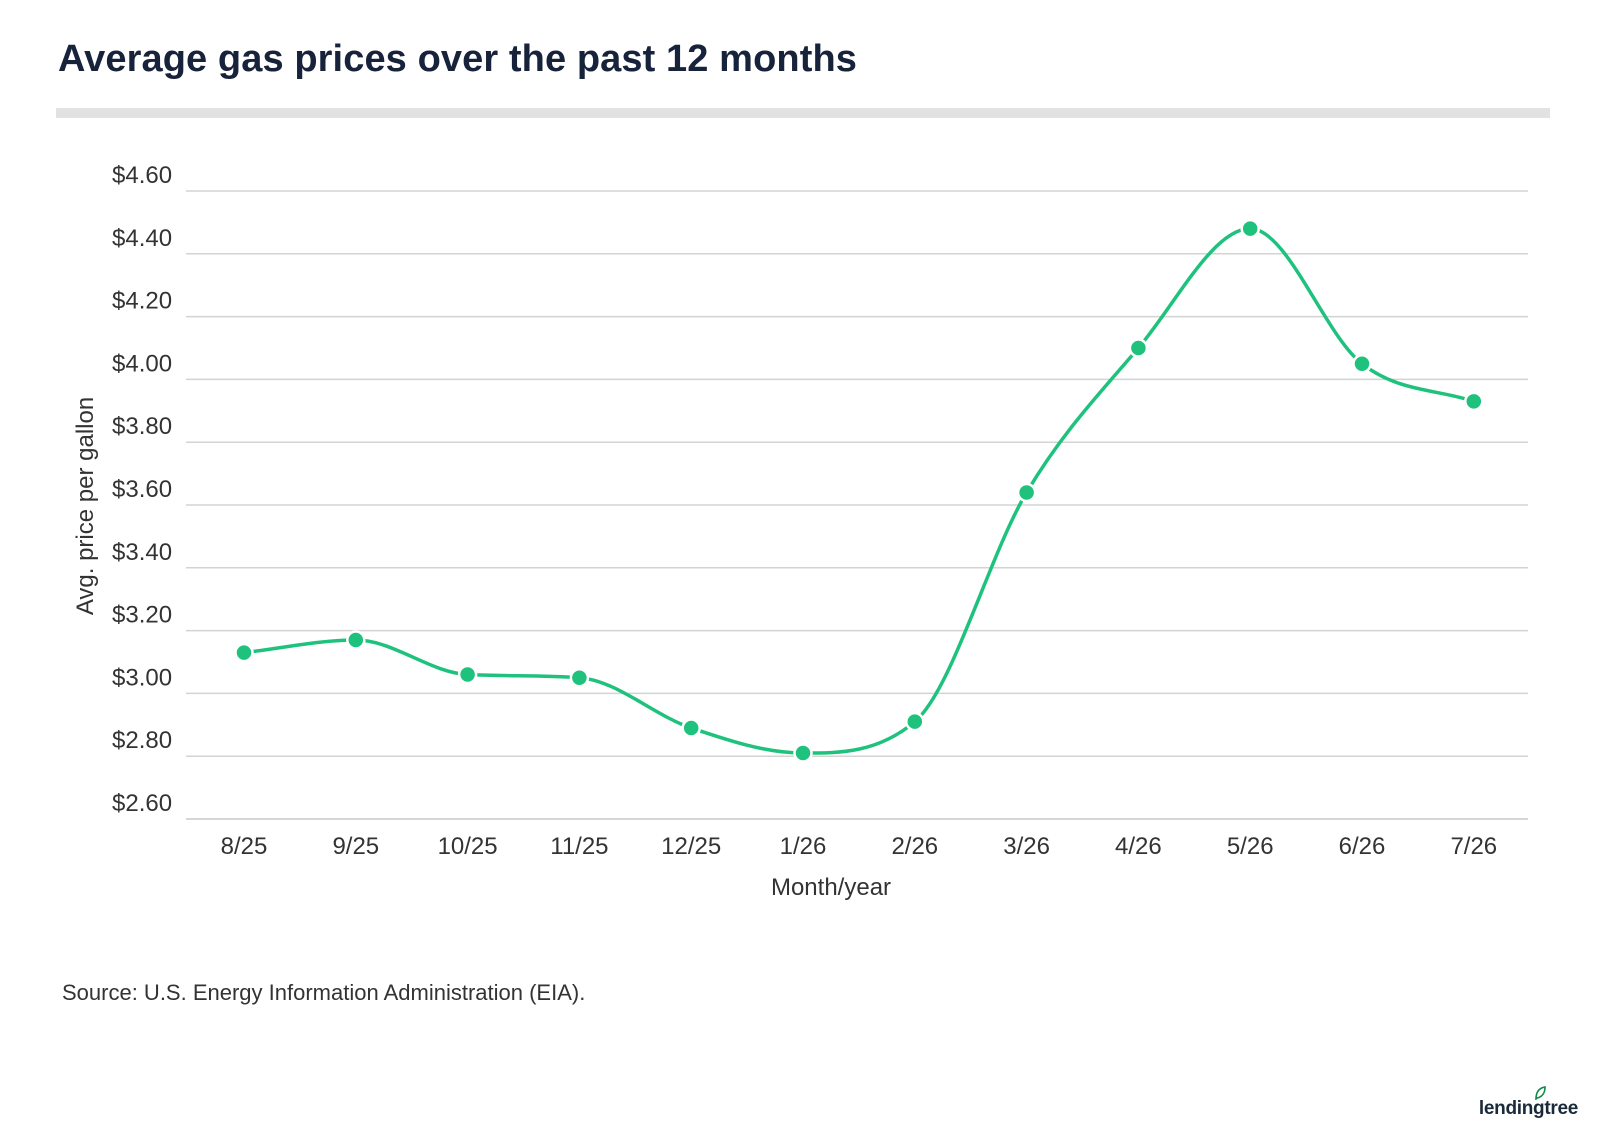 This screenshot has height=1140, width=1600. What do you see at coordinates (142, 363) in the screenshot?
I see `y-tick-label: $4.00` at bounding box center [142, 363].